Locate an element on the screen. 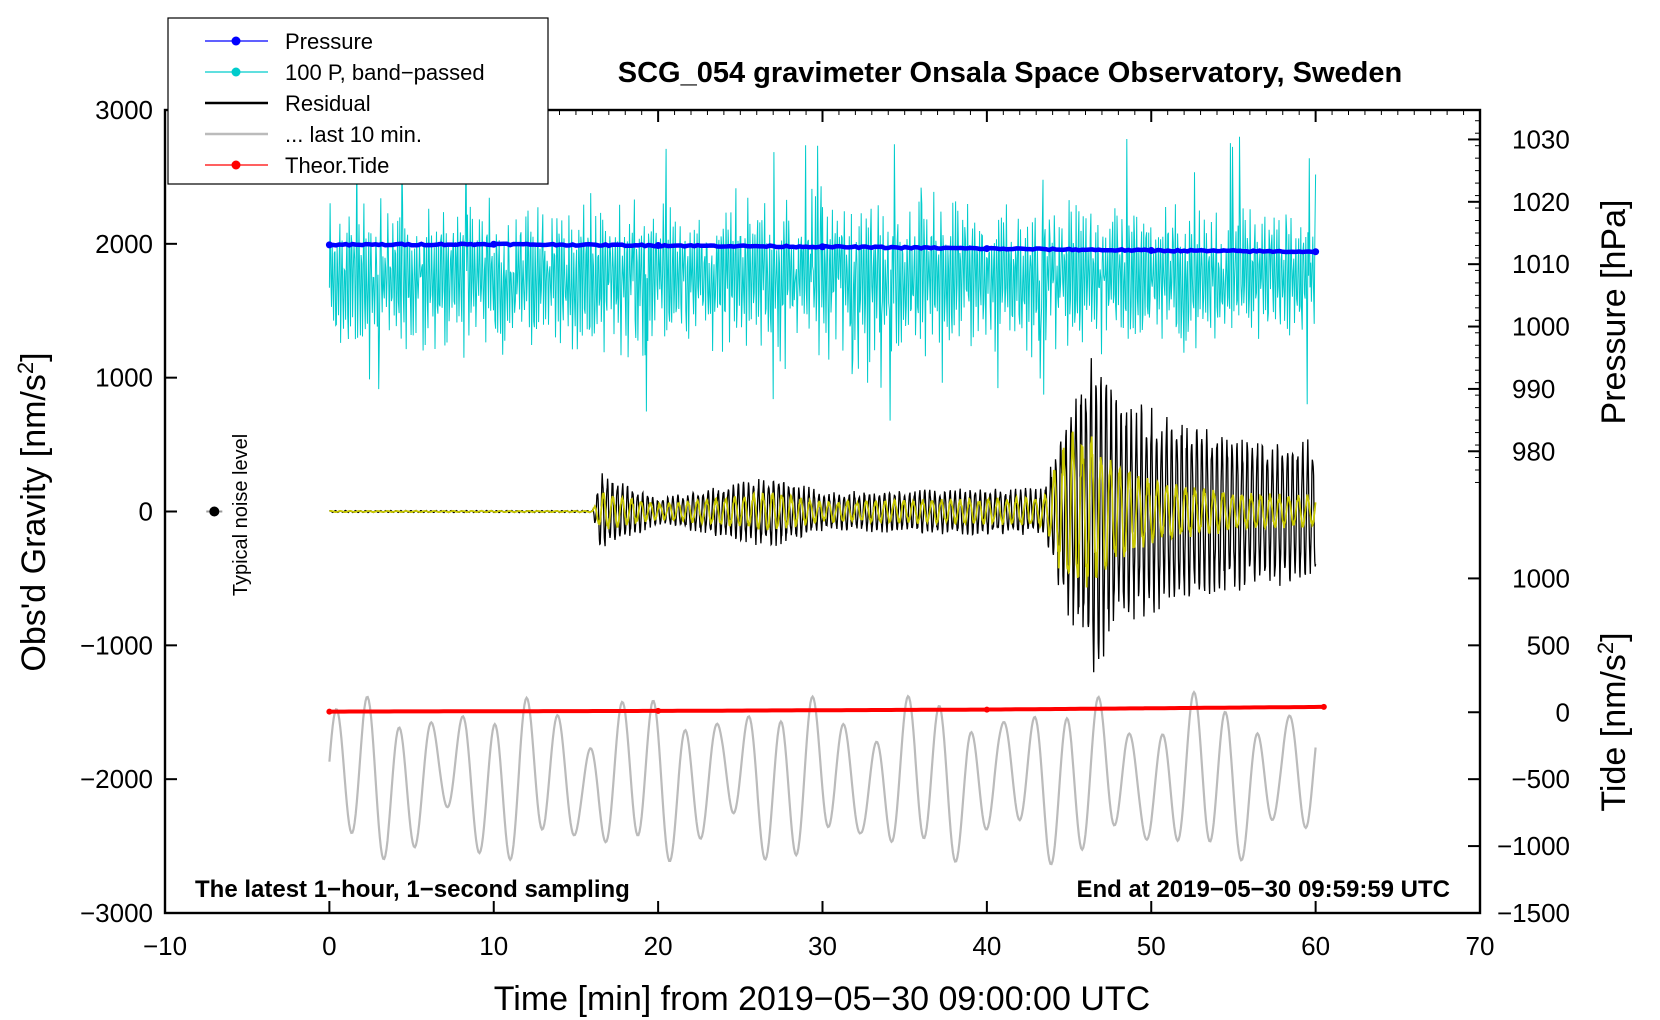 This screenshot has width=1660, height=1020. y-right-tide-axis-title-superscript: 2 is located at coordinates (1605, 648).